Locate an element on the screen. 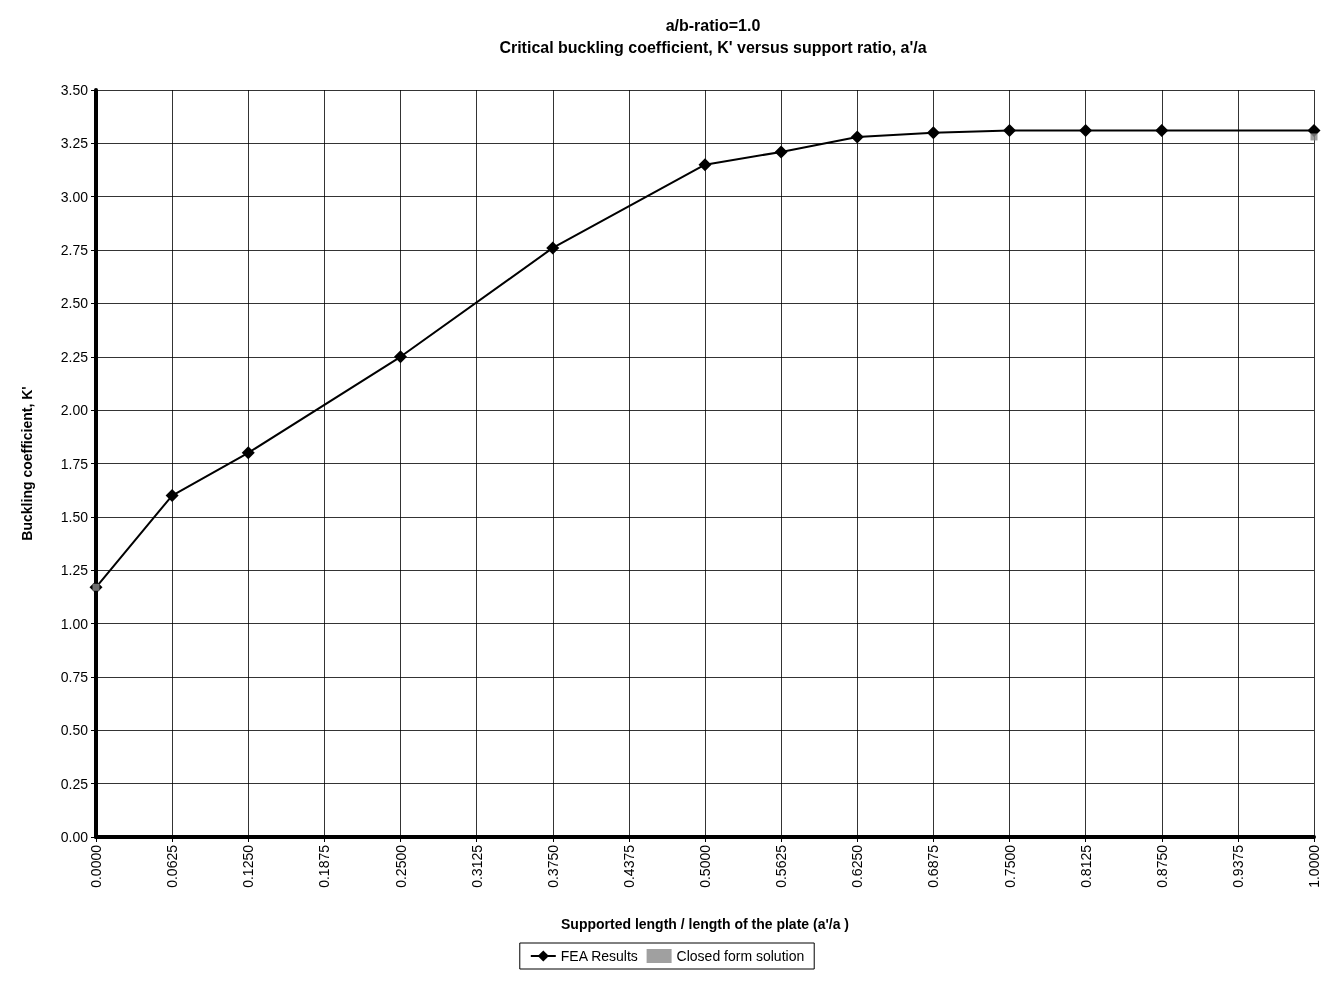  x-tick-label: 0.8750 is located at coordinates (1161, 866).